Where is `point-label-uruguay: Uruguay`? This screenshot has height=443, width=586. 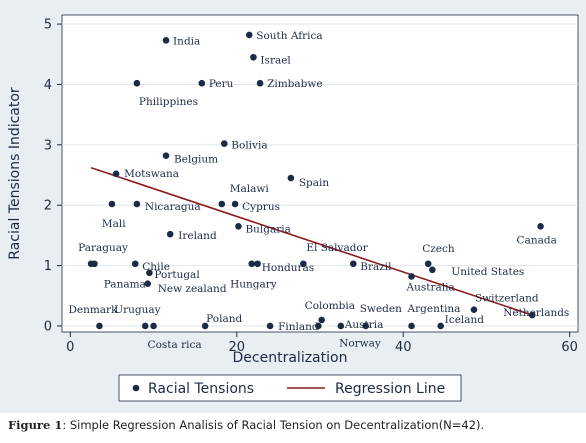 point-label-uruguay: Uruguay is located at coordinates (137, 310).